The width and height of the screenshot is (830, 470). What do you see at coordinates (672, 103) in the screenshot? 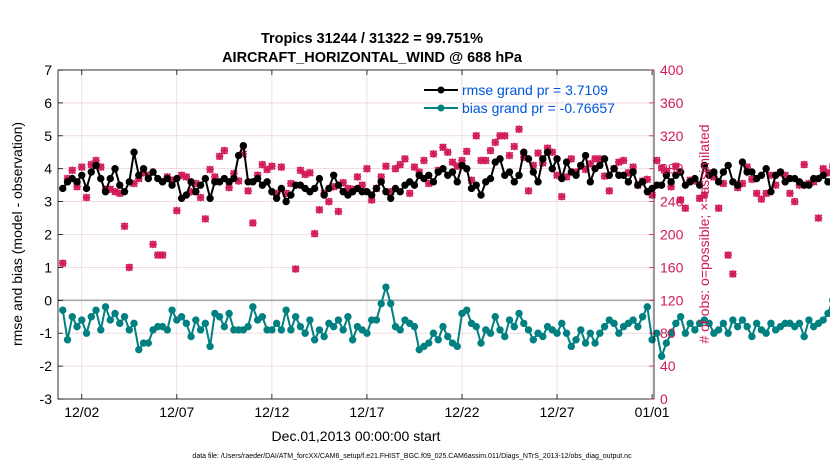
I see `right-y-tick-label: 360` at bounding box center [672, 103].